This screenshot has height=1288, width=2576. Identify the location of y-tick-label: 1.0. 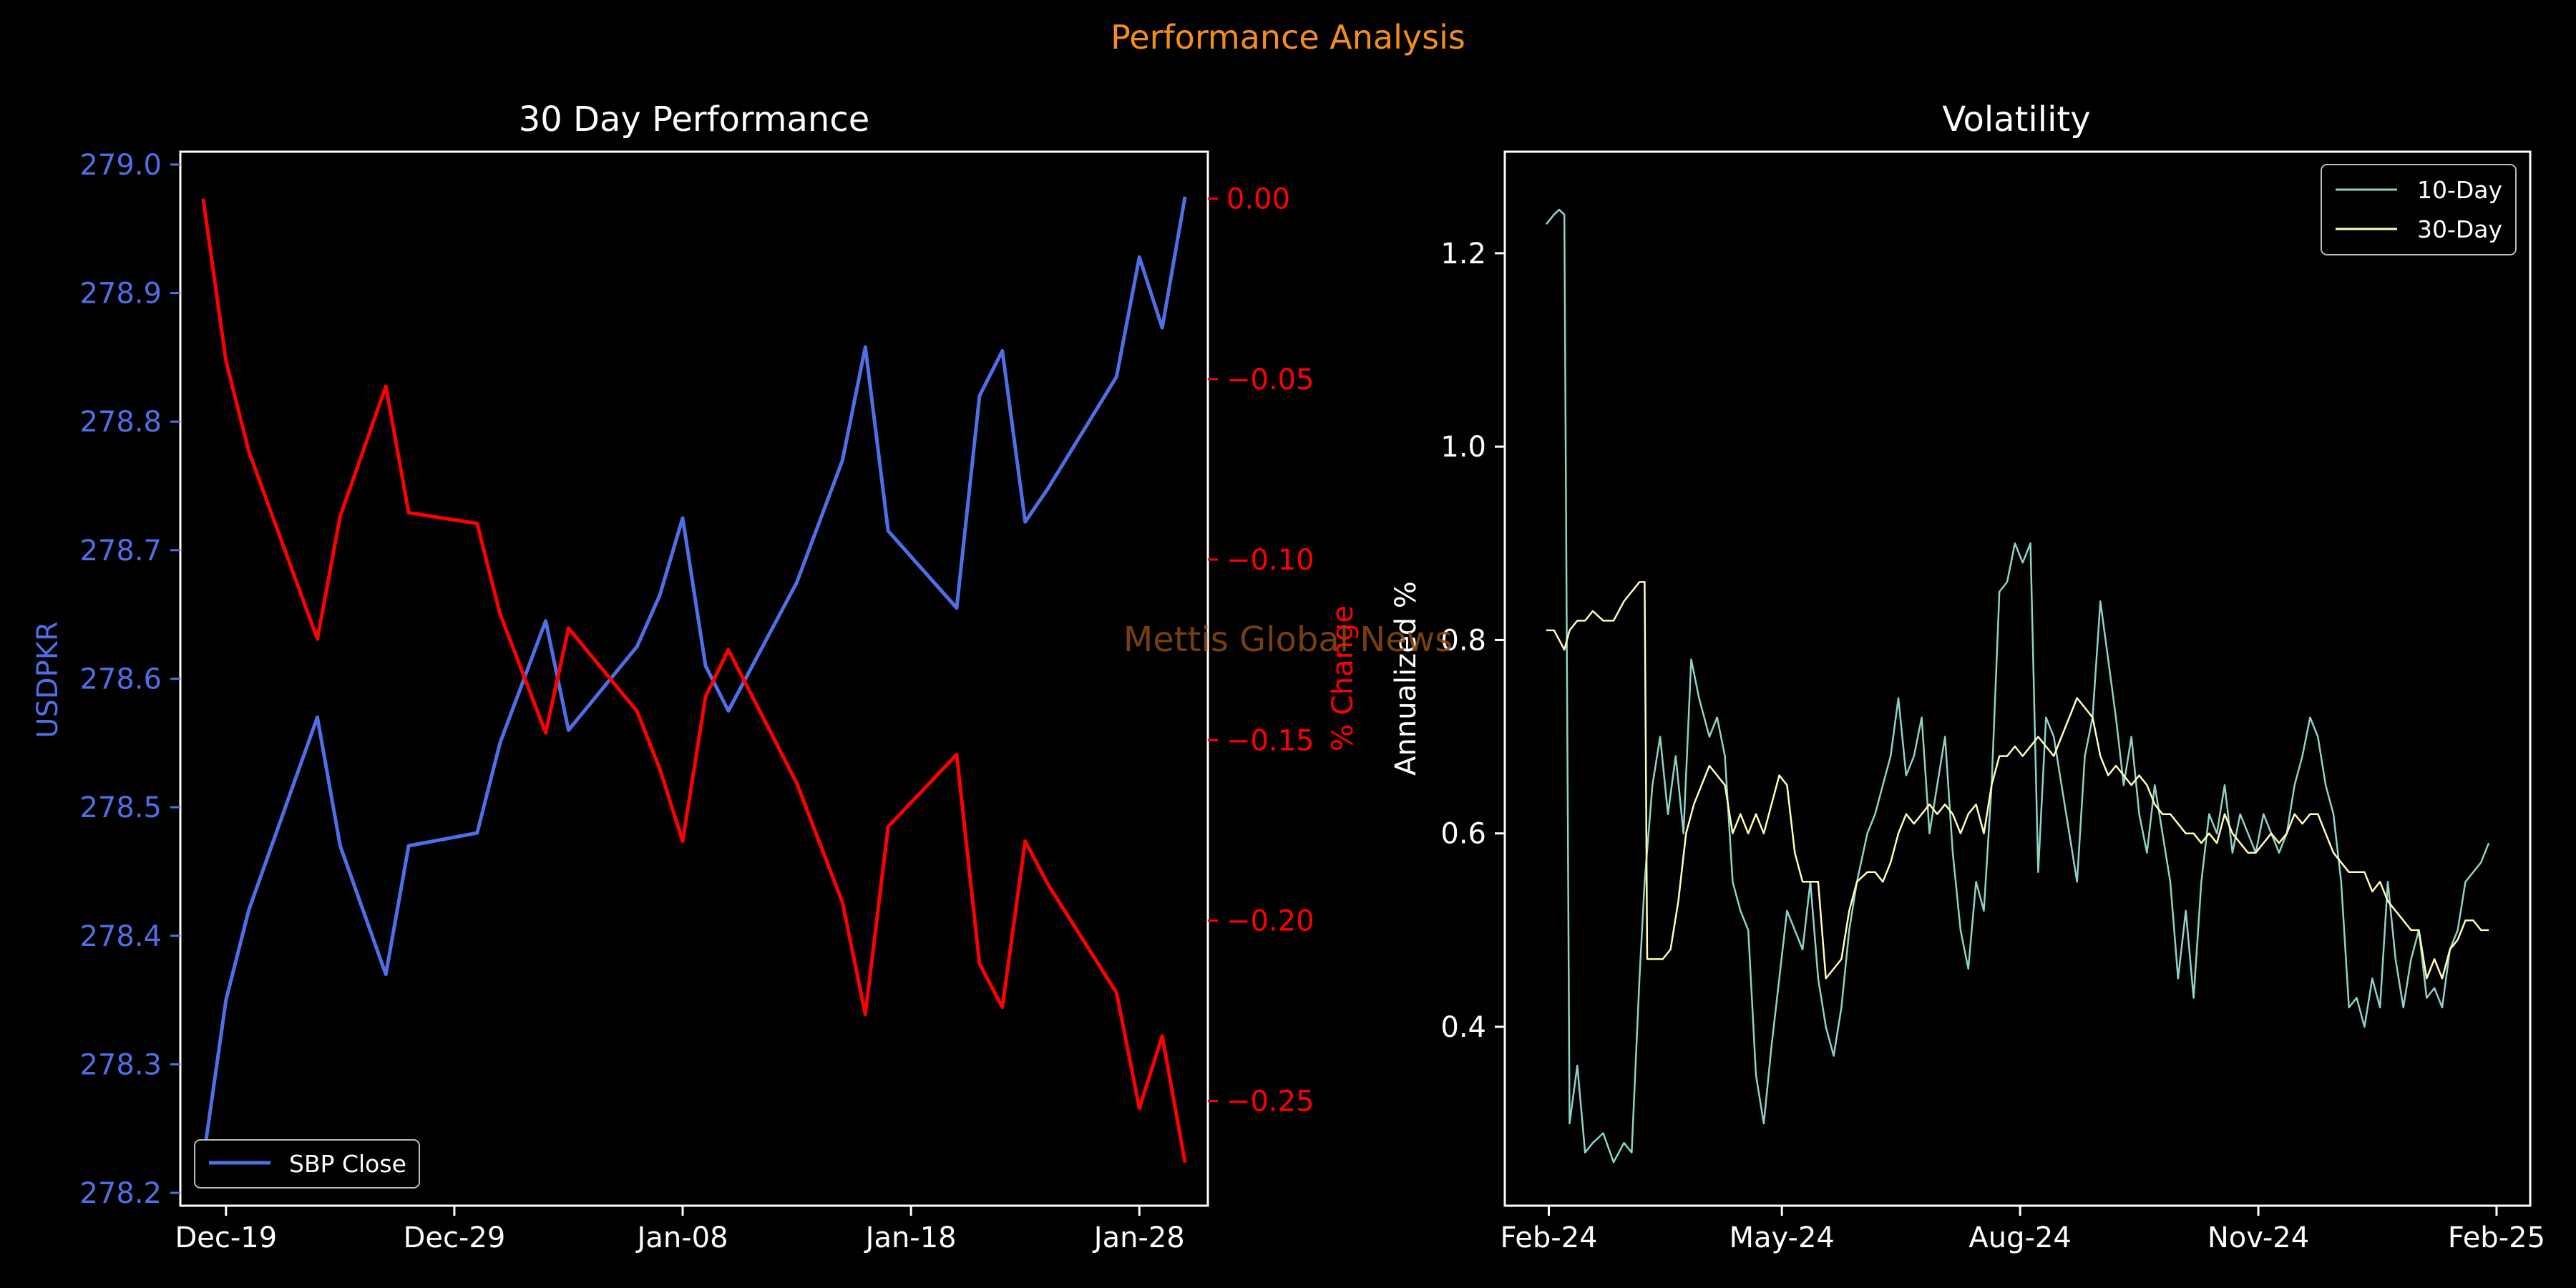
(1463, 447).